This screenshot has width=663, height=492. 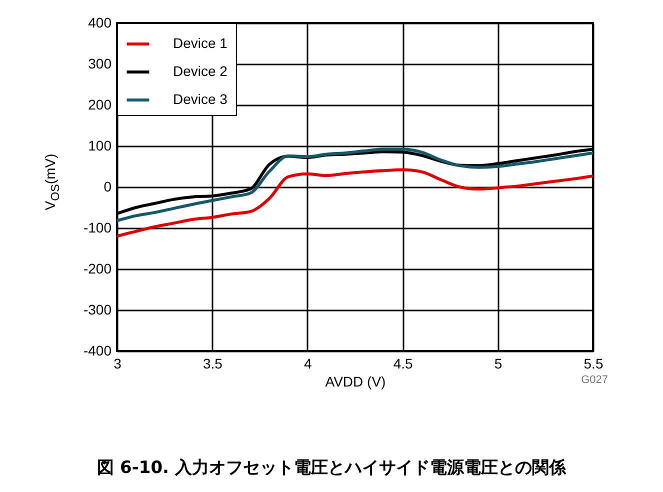 I want to click on x-tick-label: 4, so click(x=308, y=364).